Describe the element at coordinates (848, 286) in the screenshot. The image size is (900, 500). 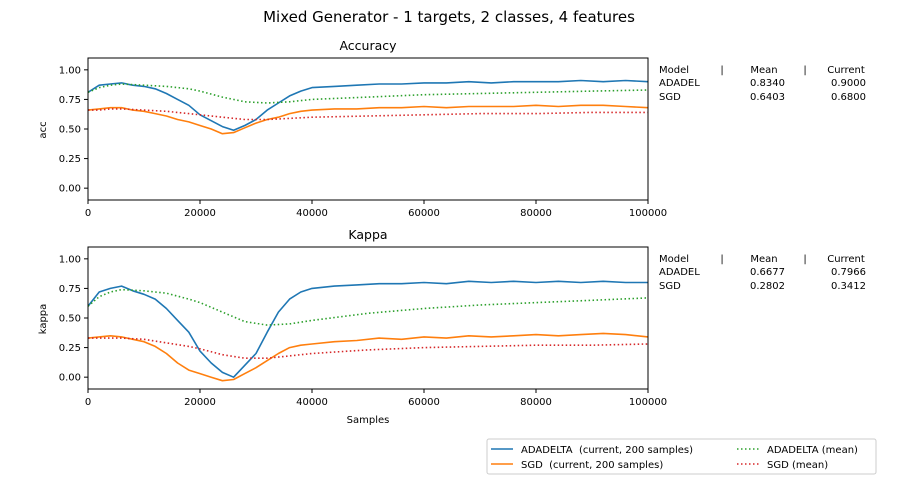
I see `table-cell-current: 0.3412` at that location.